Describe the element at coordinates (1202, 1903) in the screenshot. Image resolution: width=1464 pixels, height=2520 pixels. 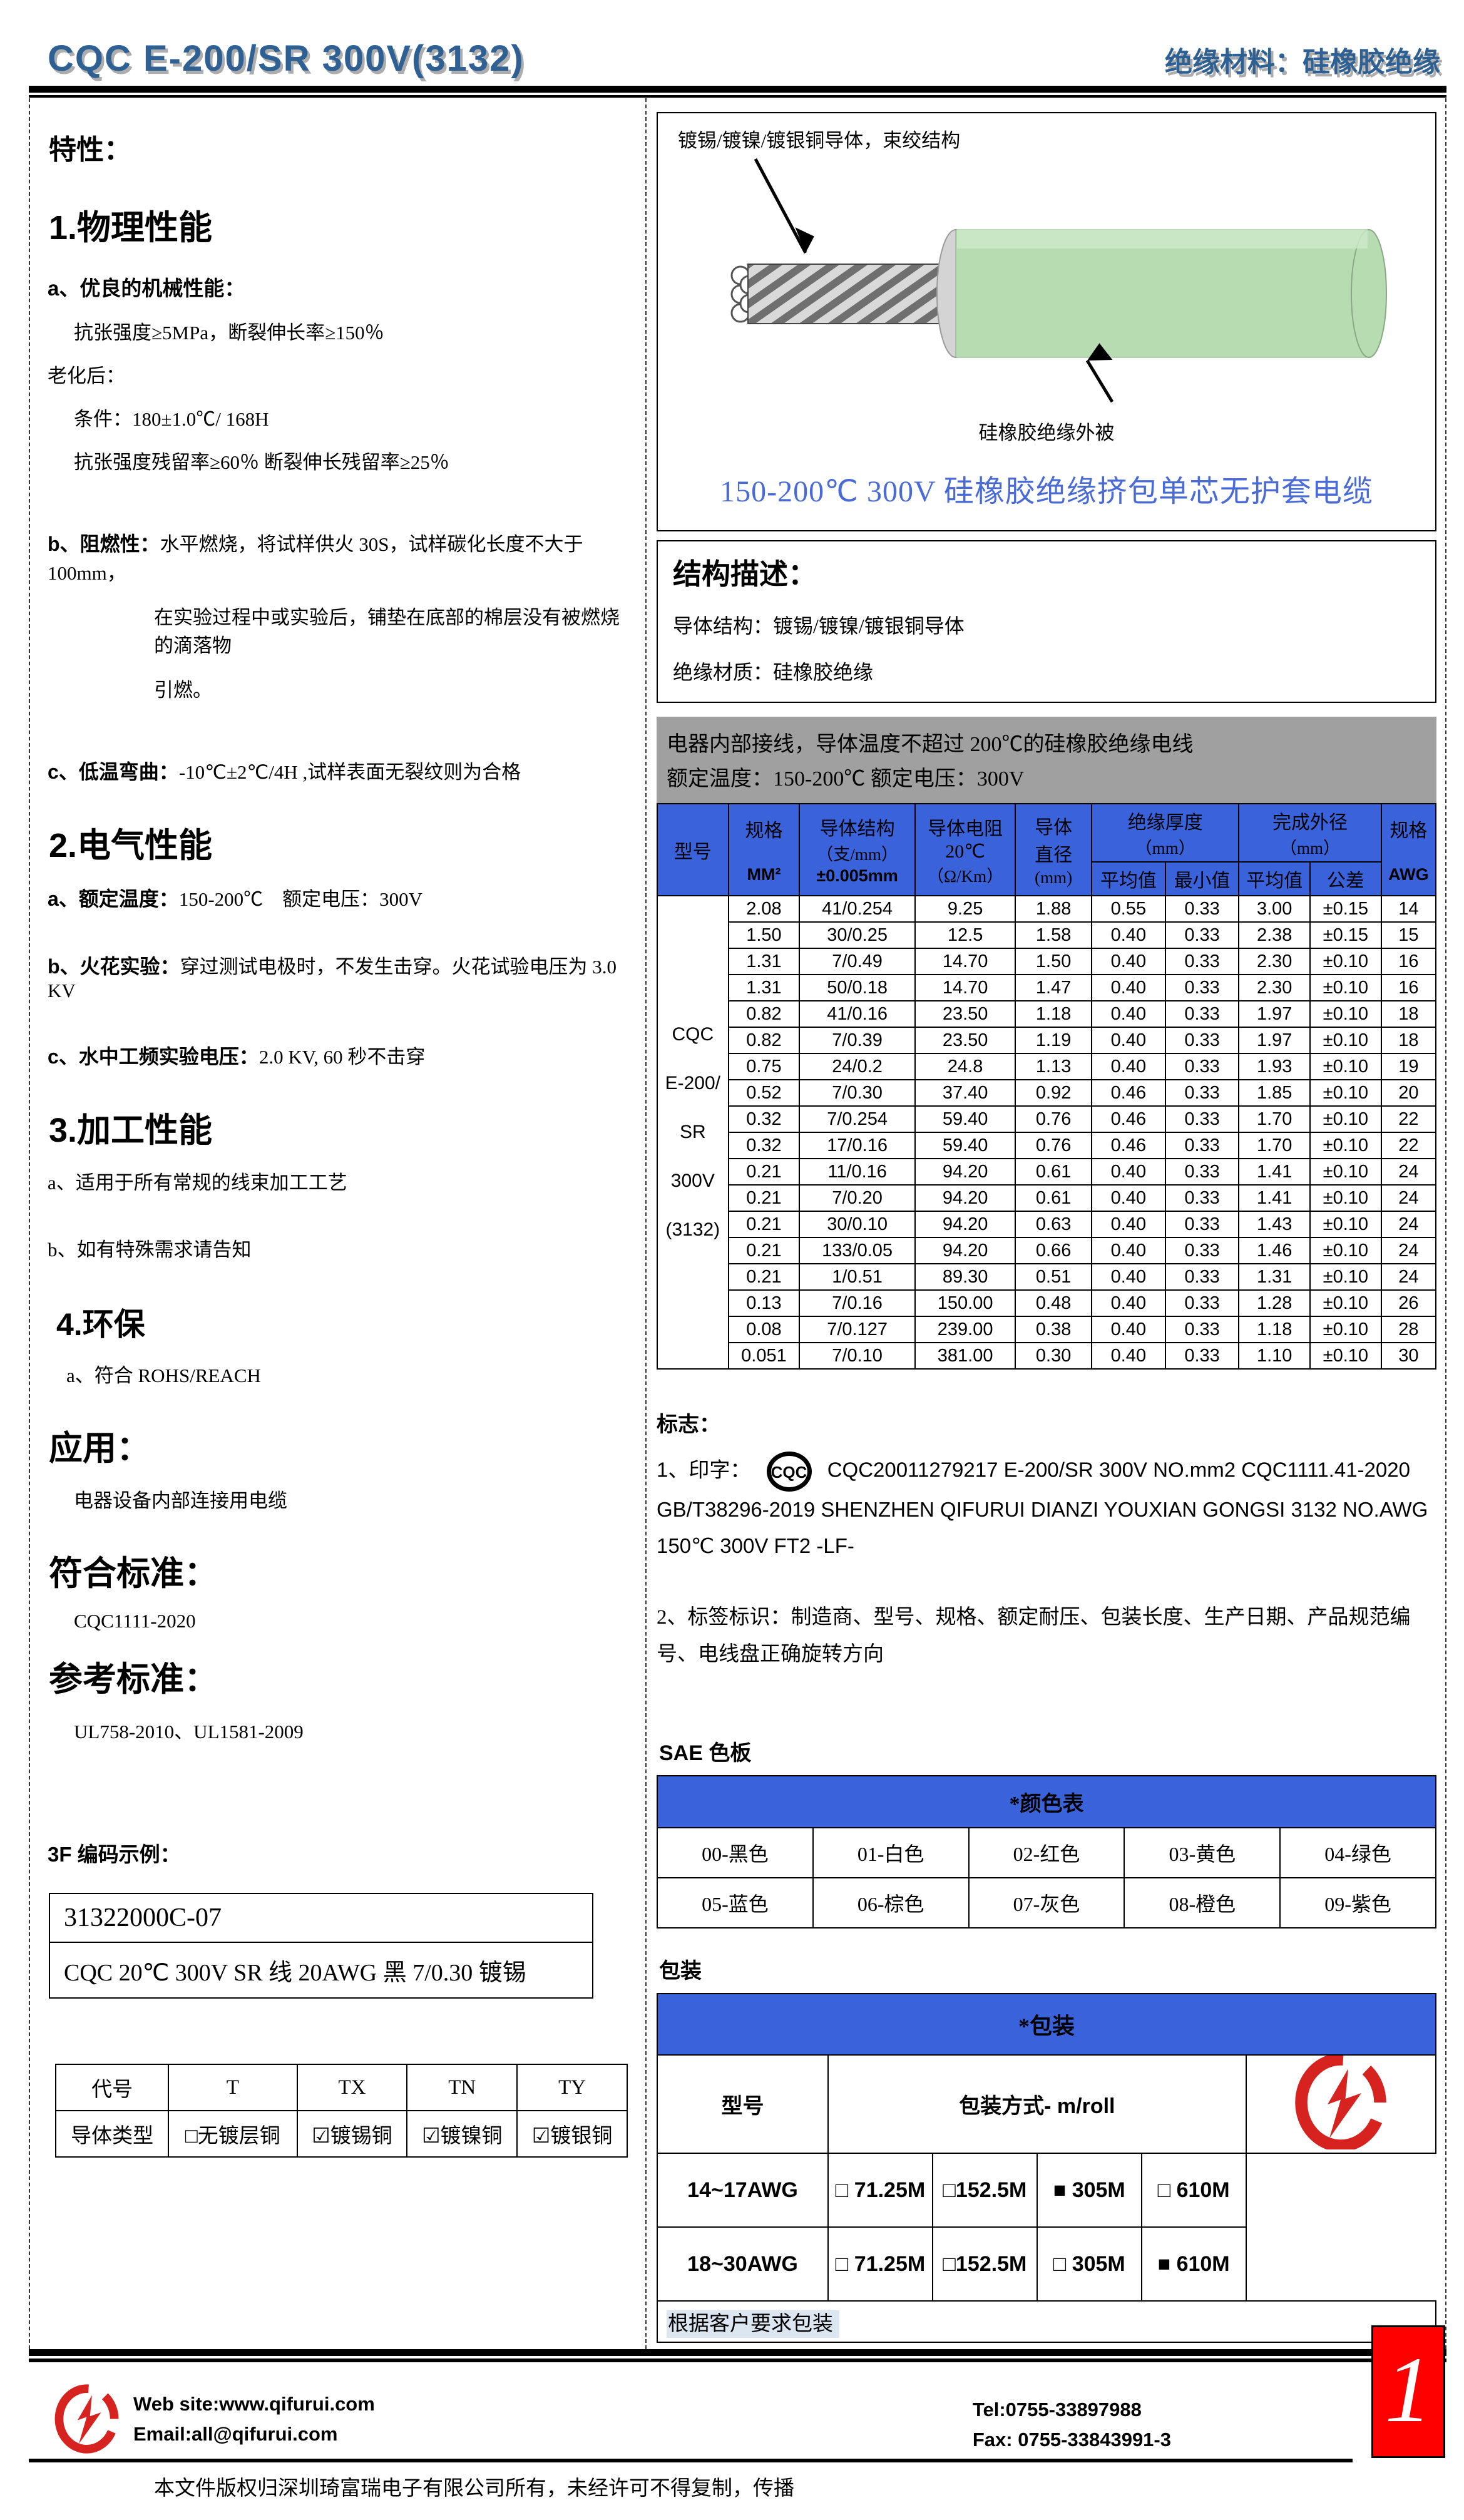
I see `sae-color-cell: 08-橙色` at that location.